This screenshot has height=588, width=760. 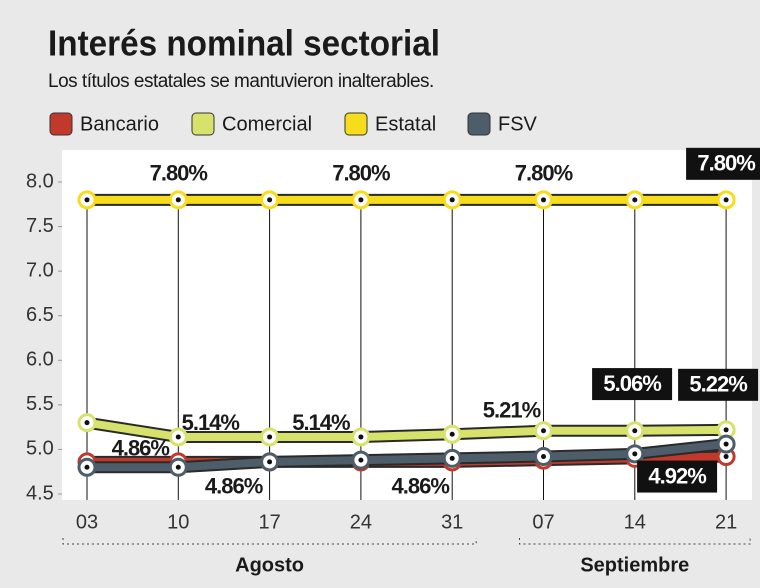 I want to click on x-tick-label: 24, so click(x=361, y=522).